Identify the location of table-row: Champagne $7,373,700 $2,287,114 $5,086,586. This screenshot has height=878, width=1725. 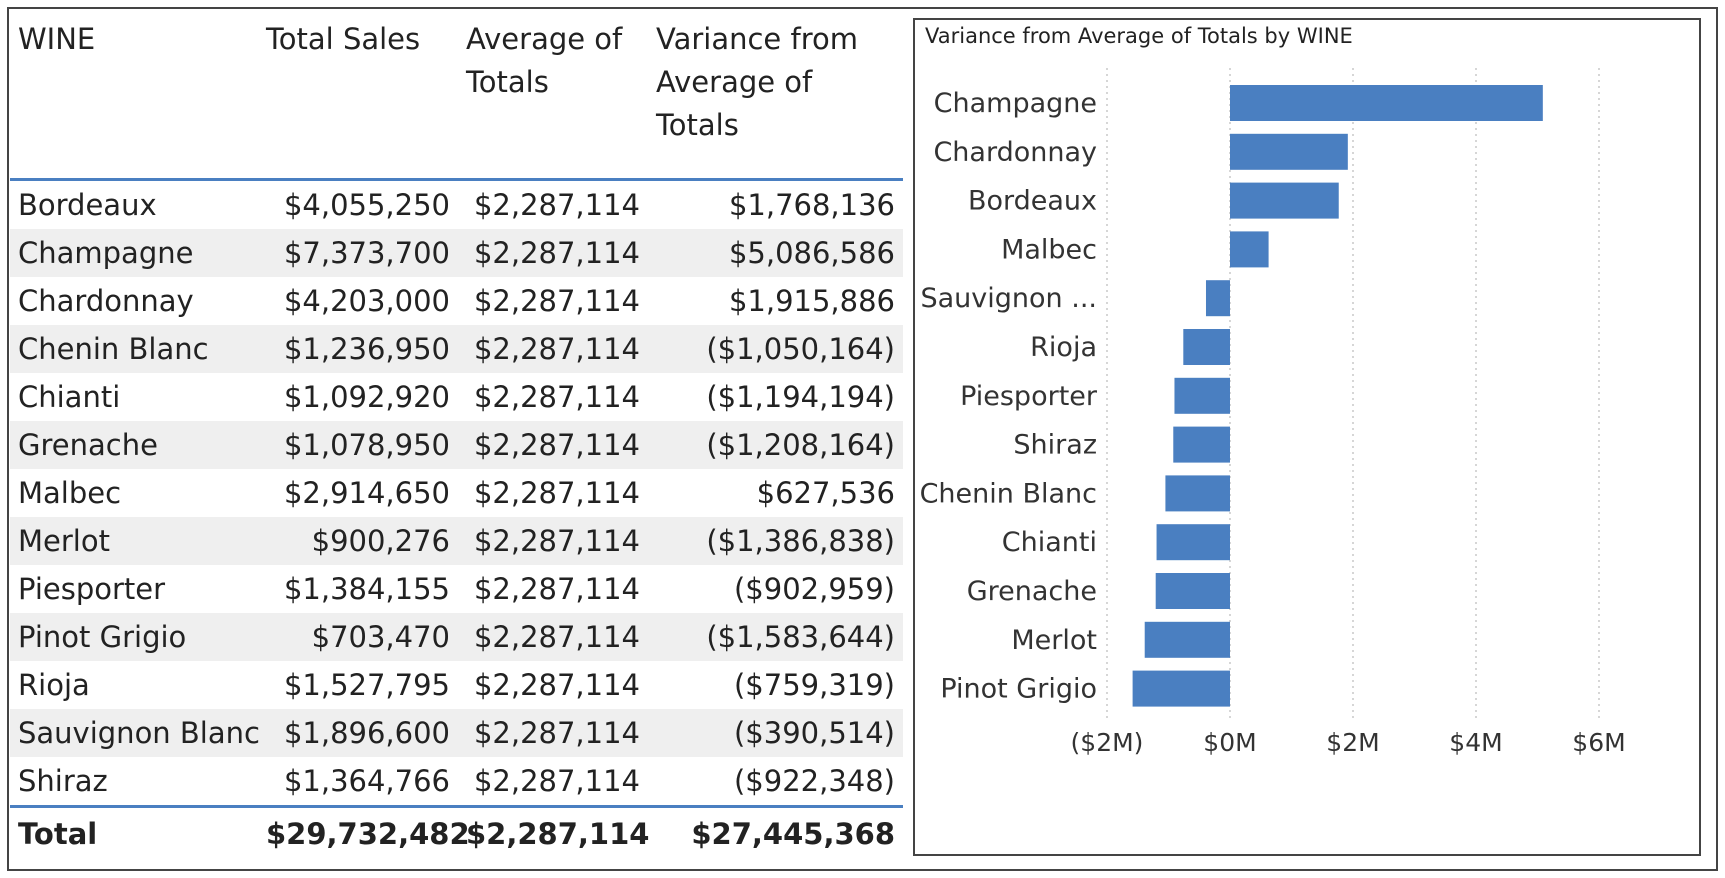
(456, 253).